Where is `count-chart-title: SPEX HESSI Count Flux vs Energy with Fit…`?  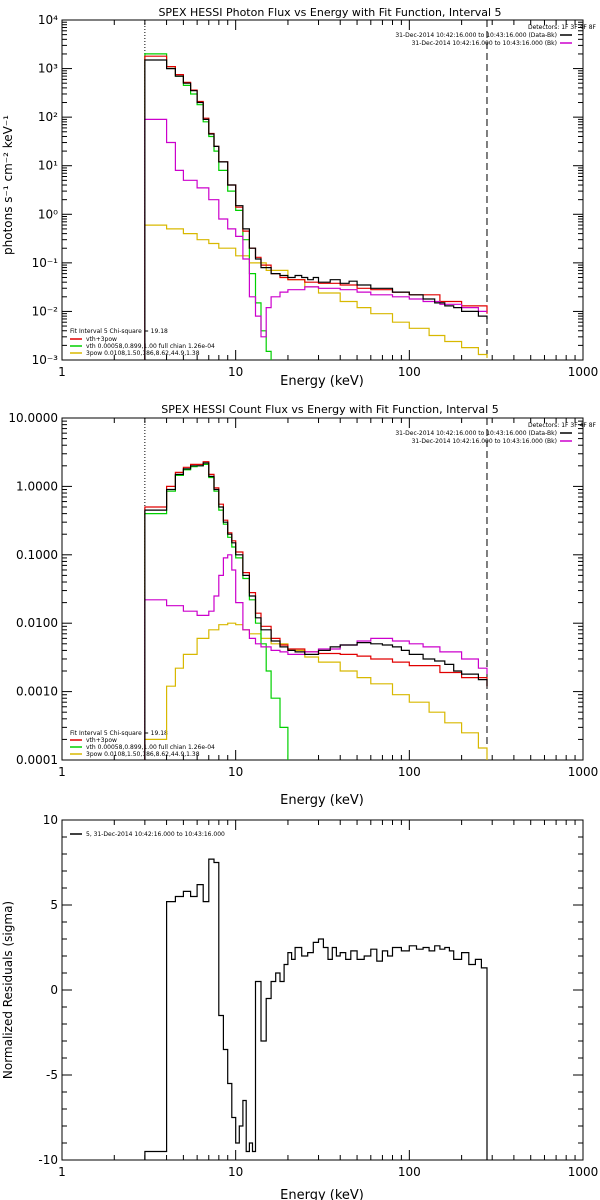
count-chart-title: SPEX HESSI Count Flux vs Energy with Fit… is located at coordinates (329, 409).